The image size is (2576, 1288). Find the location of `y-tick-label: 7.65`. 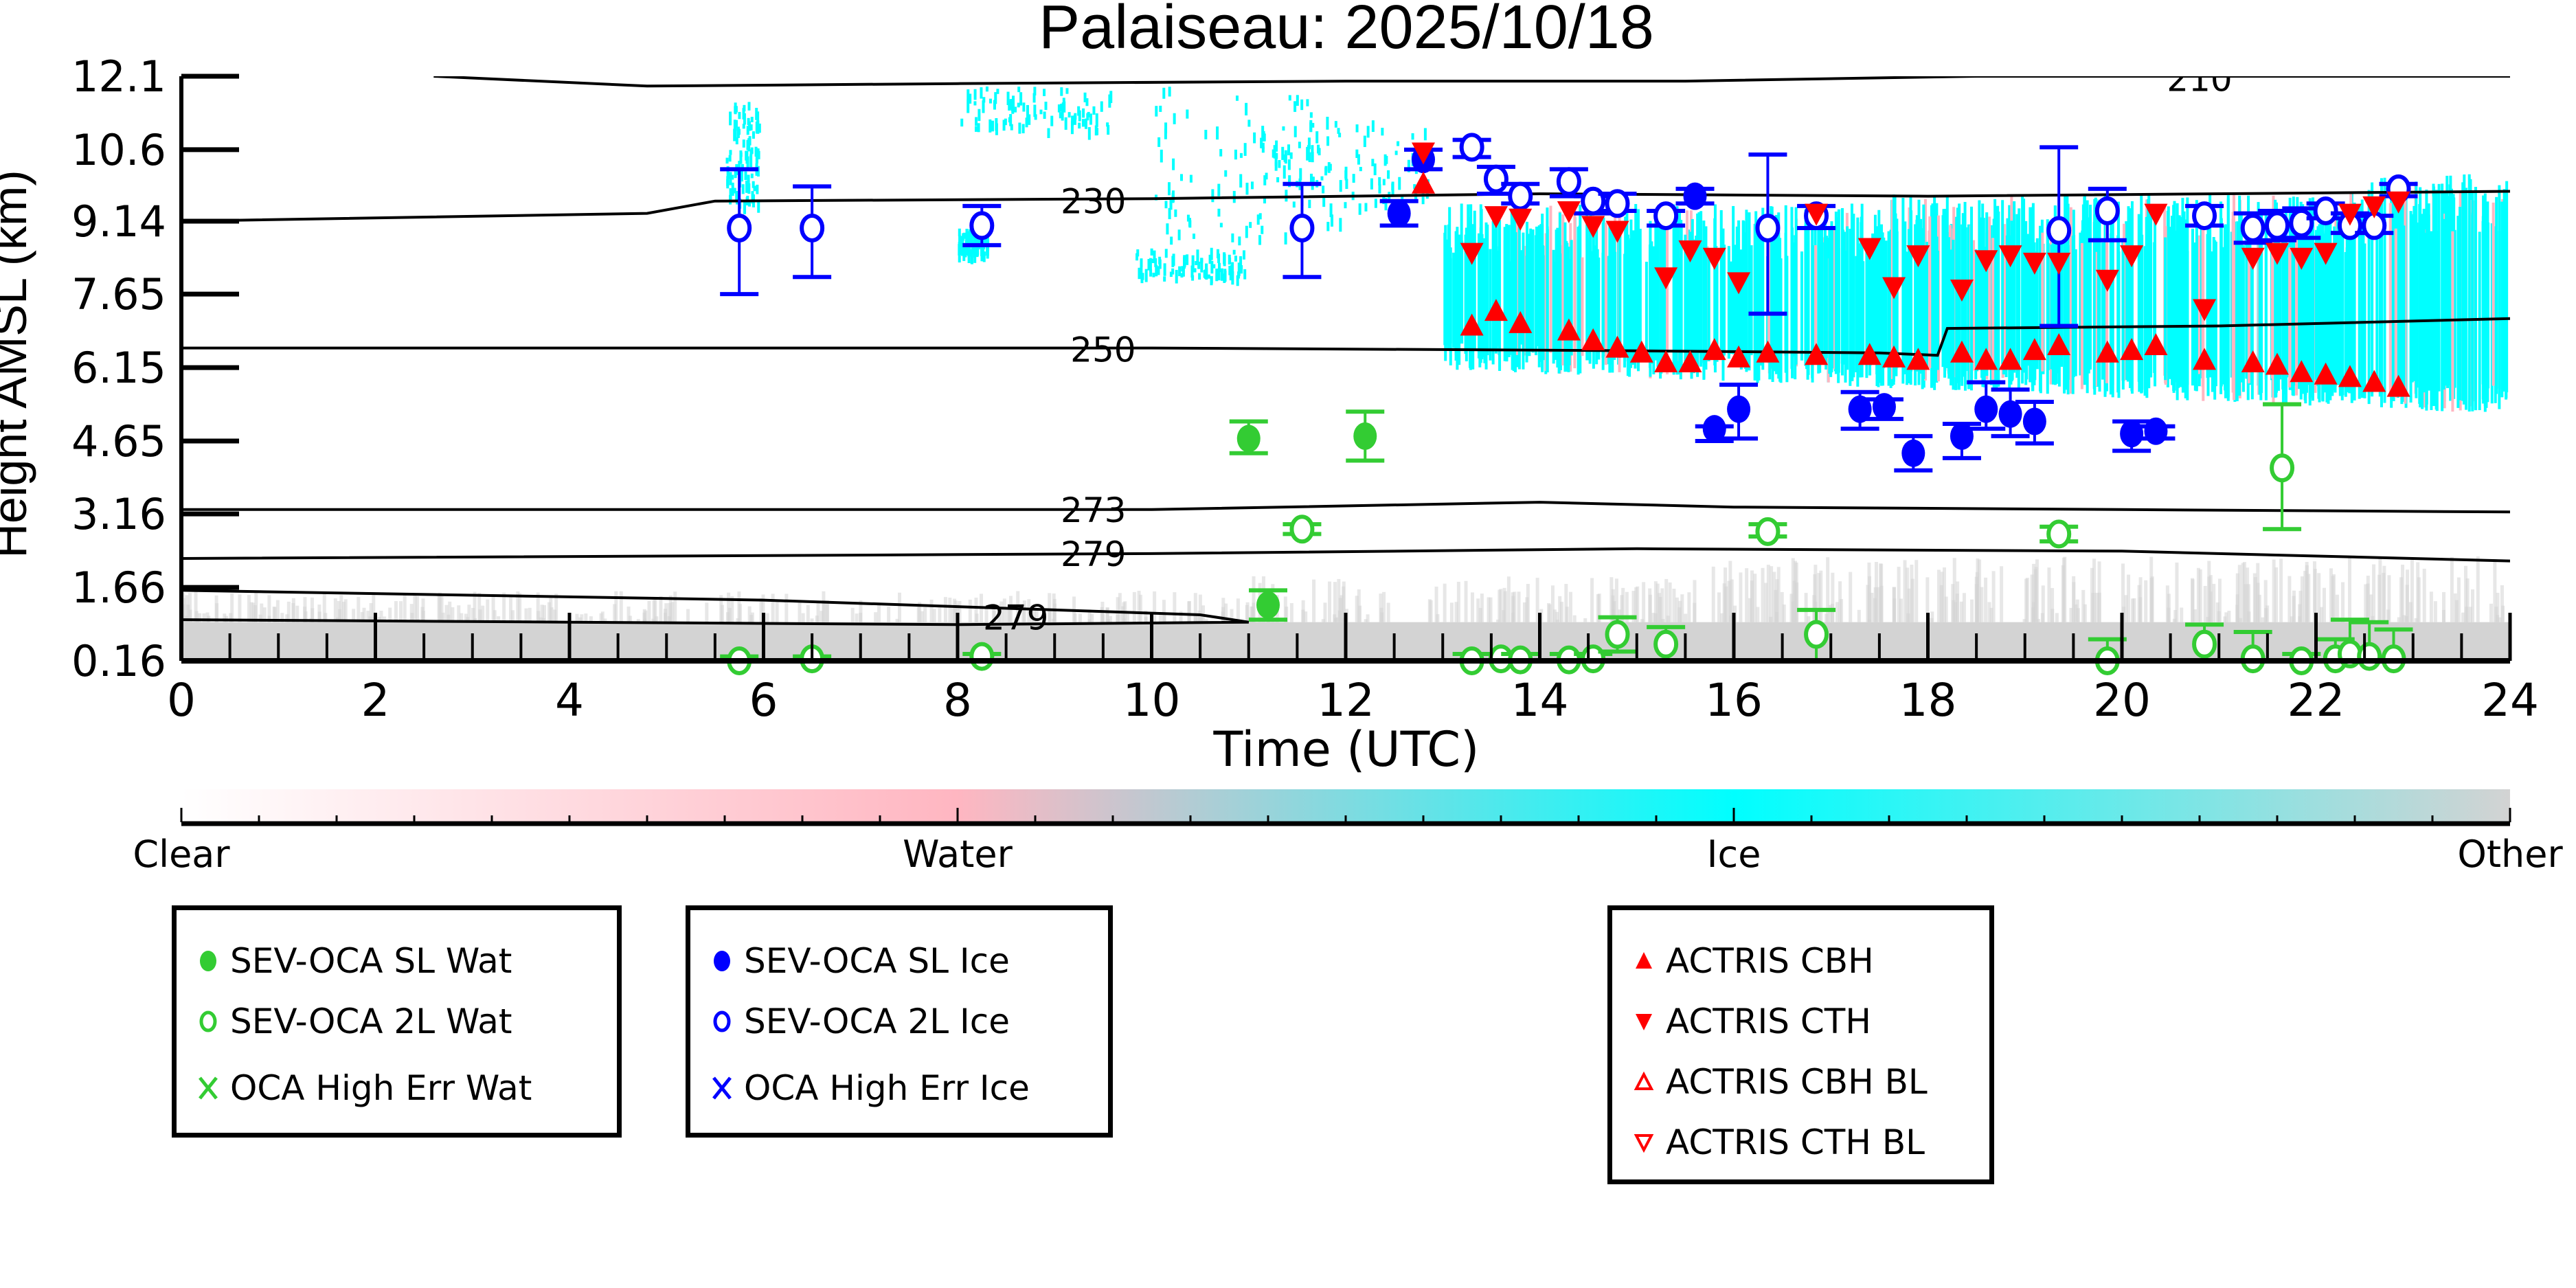

y-tick-label: 7.65 is located at coordinates (118, 294).